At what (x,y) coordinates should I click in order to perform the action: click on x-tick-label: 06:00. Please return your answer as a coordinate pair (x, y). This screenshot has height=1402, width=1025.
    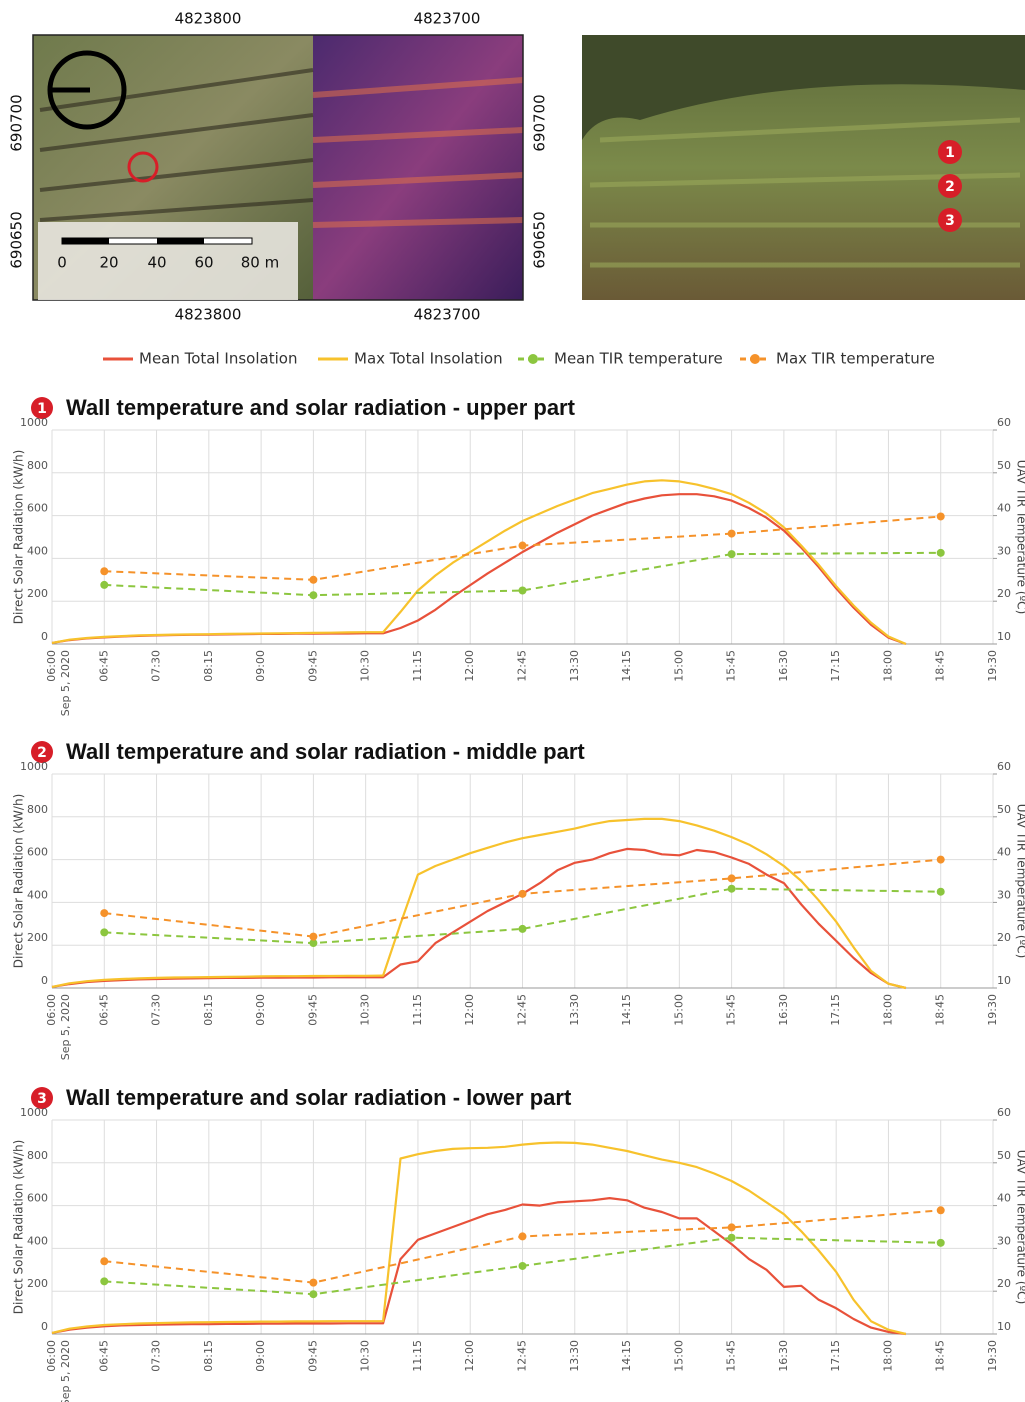
    Looking at the image, I should click on (51, 666).